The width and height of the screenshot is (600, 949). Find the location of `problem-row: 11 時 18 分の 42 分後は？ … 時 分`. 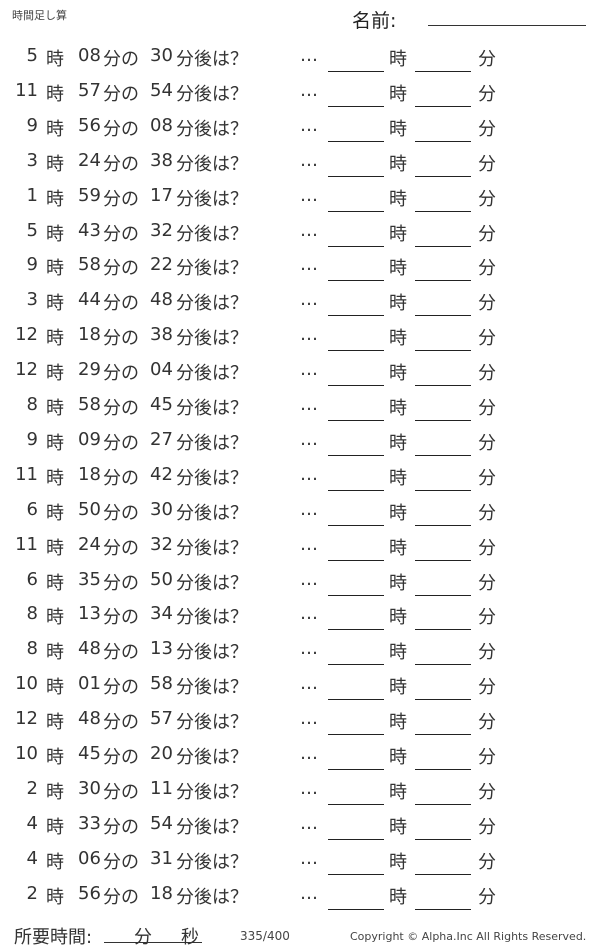

problem-row: 11 時 18 分の 42 分後は？ … 時 分 is located at coordinates (300, 481).